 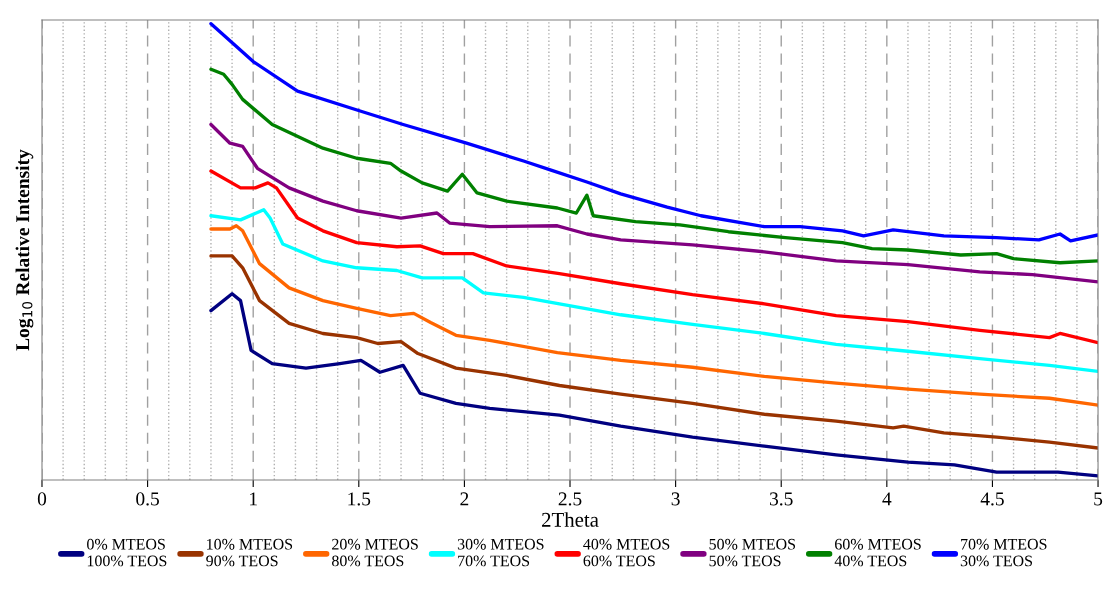 What do you see at coordinates (375, 552) in the screenshot?
I see `legend-label: 20% MTEOS 80% TEOS` at bounding box center [375, 552].